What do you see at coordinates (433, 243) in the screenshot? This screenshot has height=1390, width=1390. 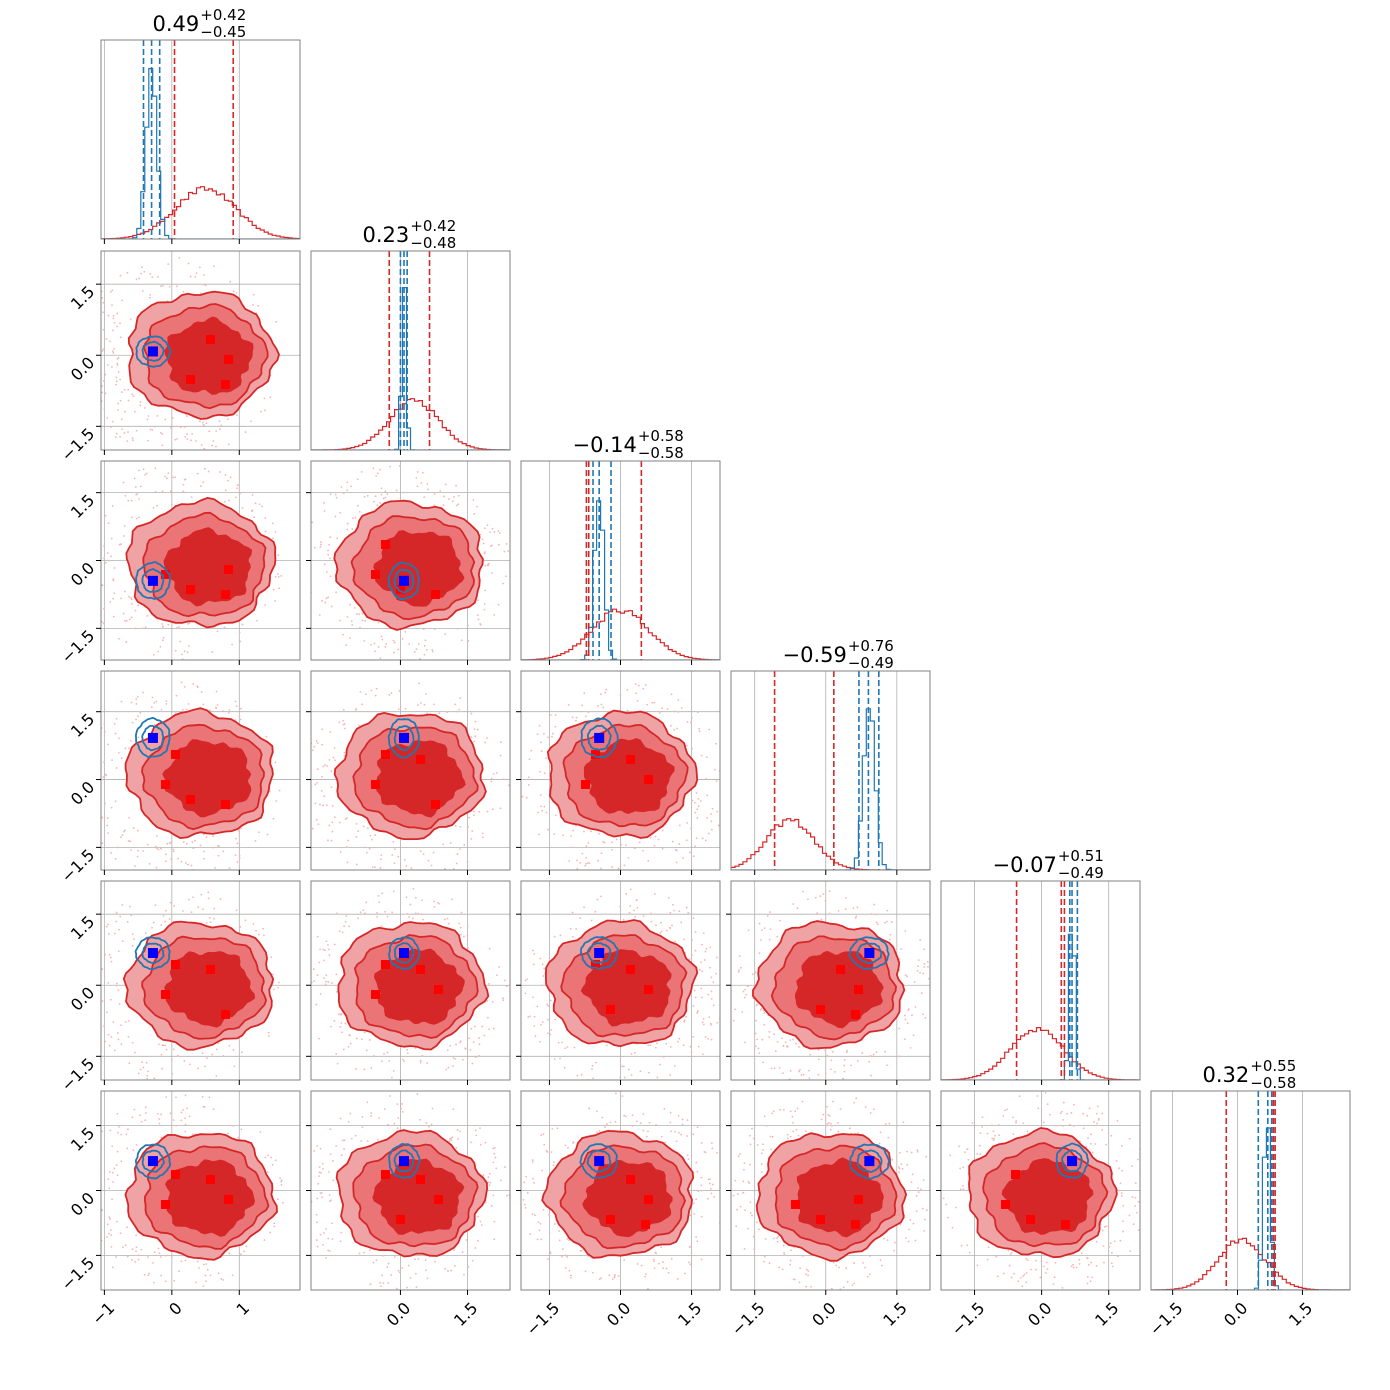 I see `panel-title-minus: −0.48` at bounding box center [433, 243].